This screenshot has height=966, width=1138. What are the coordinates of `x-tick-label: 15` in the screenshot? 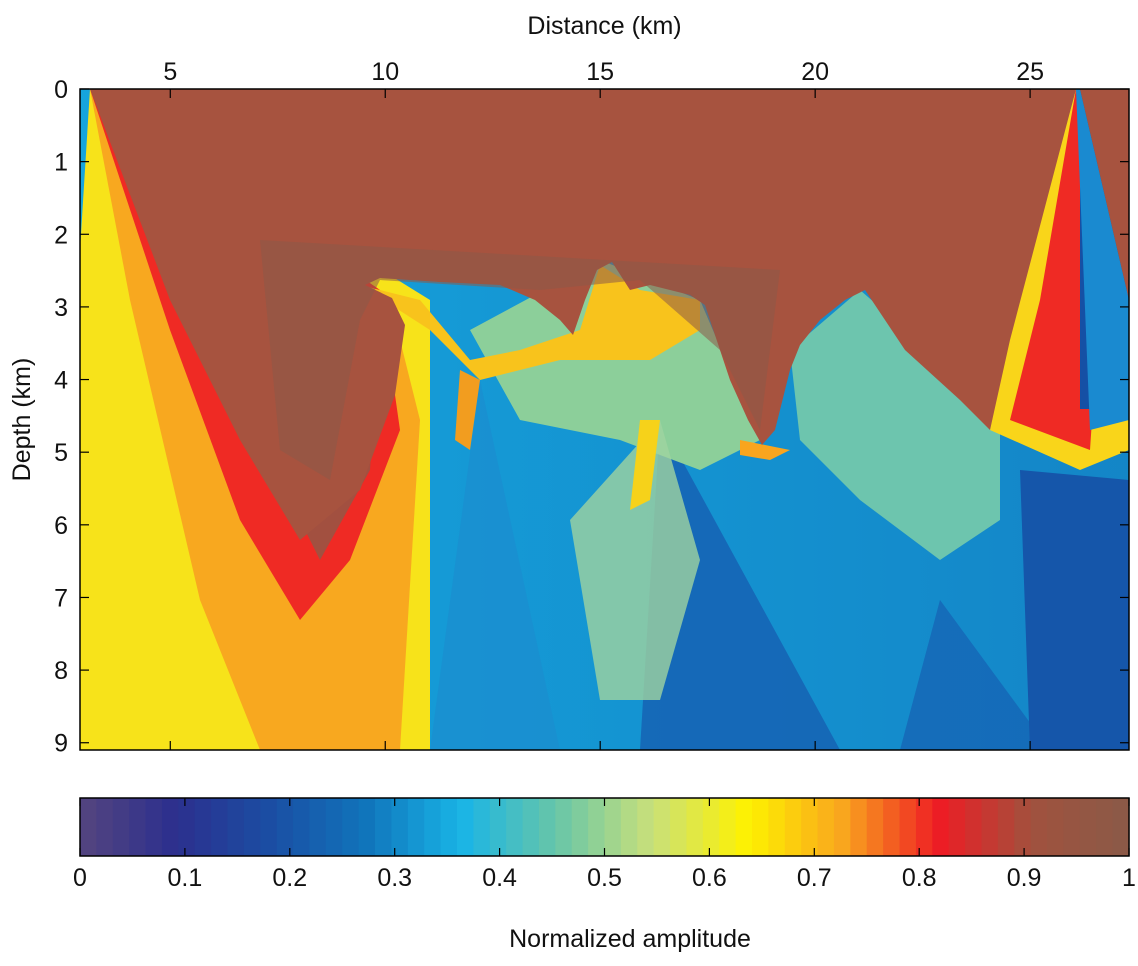 It's located at (600, 72).